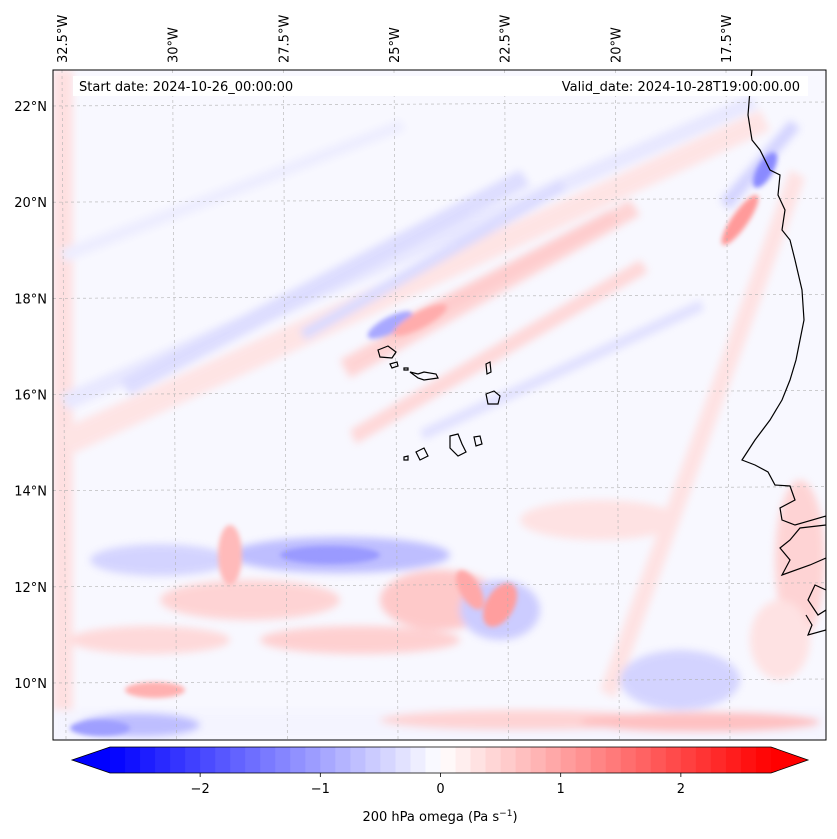 This screenshot has height=839, width=837. Describe the element at coordinates (30, 203) in the screenshot. I see `lat-tick-label: 20°N` at that location.